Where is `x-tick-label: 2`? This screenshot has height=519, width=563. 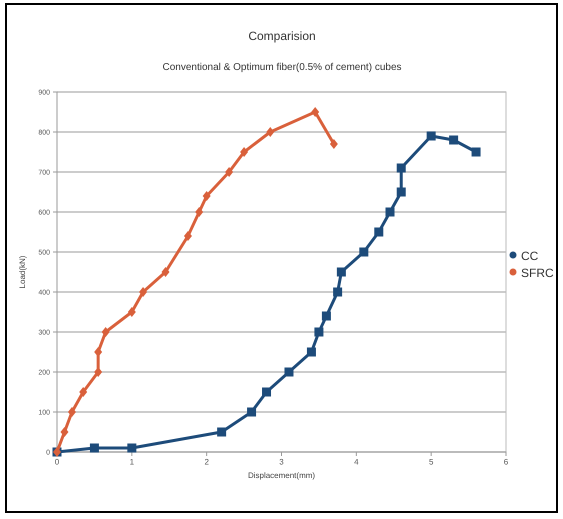 x-tick-label: 2 is located at coordinates (207, 462).